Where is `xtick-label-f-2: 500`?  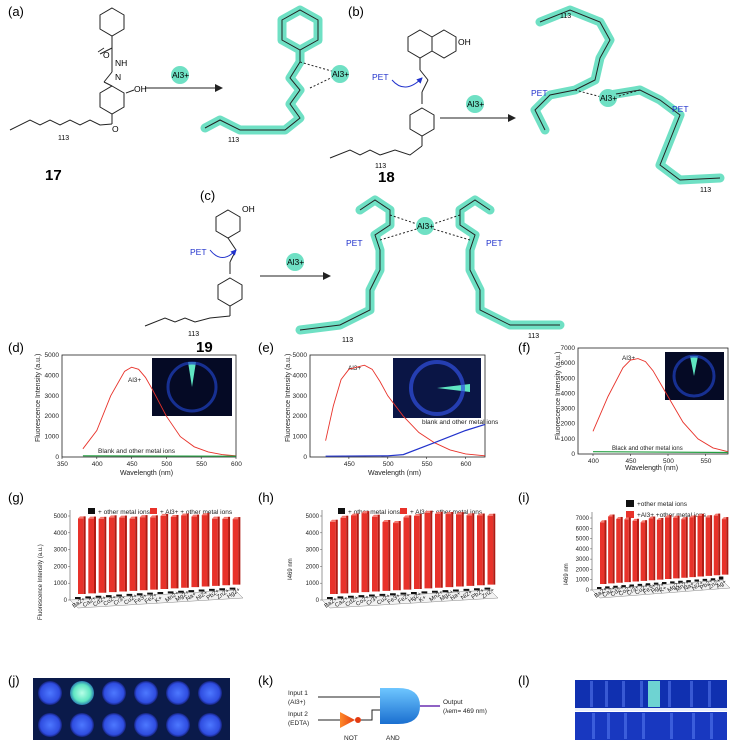 xtick-label-f-2: 500 is located at coordinates (668, 461).